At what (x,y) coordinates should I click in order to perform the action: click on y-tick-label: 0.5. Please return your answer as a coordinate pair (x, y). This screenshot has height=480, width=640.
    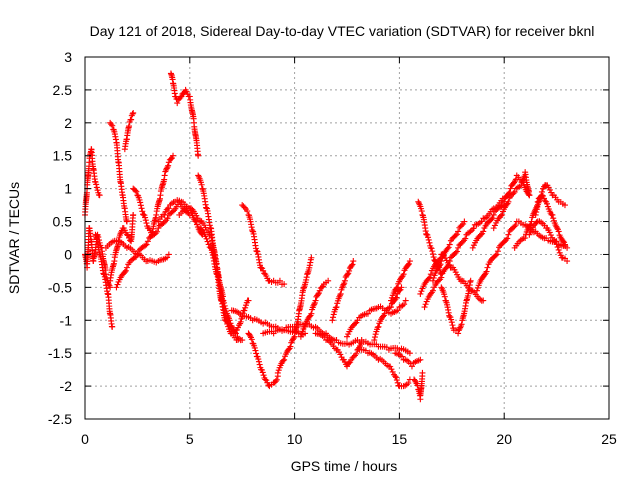
    Looking at the image, I should click on (63, 222).